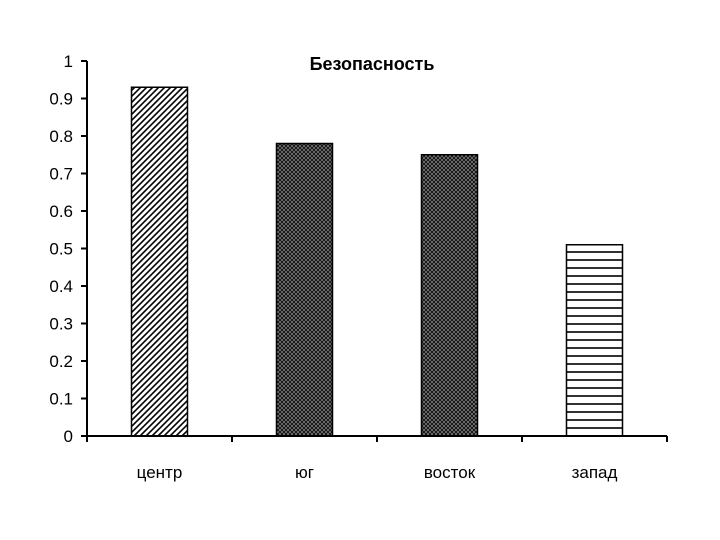  What do you see at coordinates (372, 64) in the screenshot?
I see `chart-title: Безопасность` at bounding box center [372, 64].